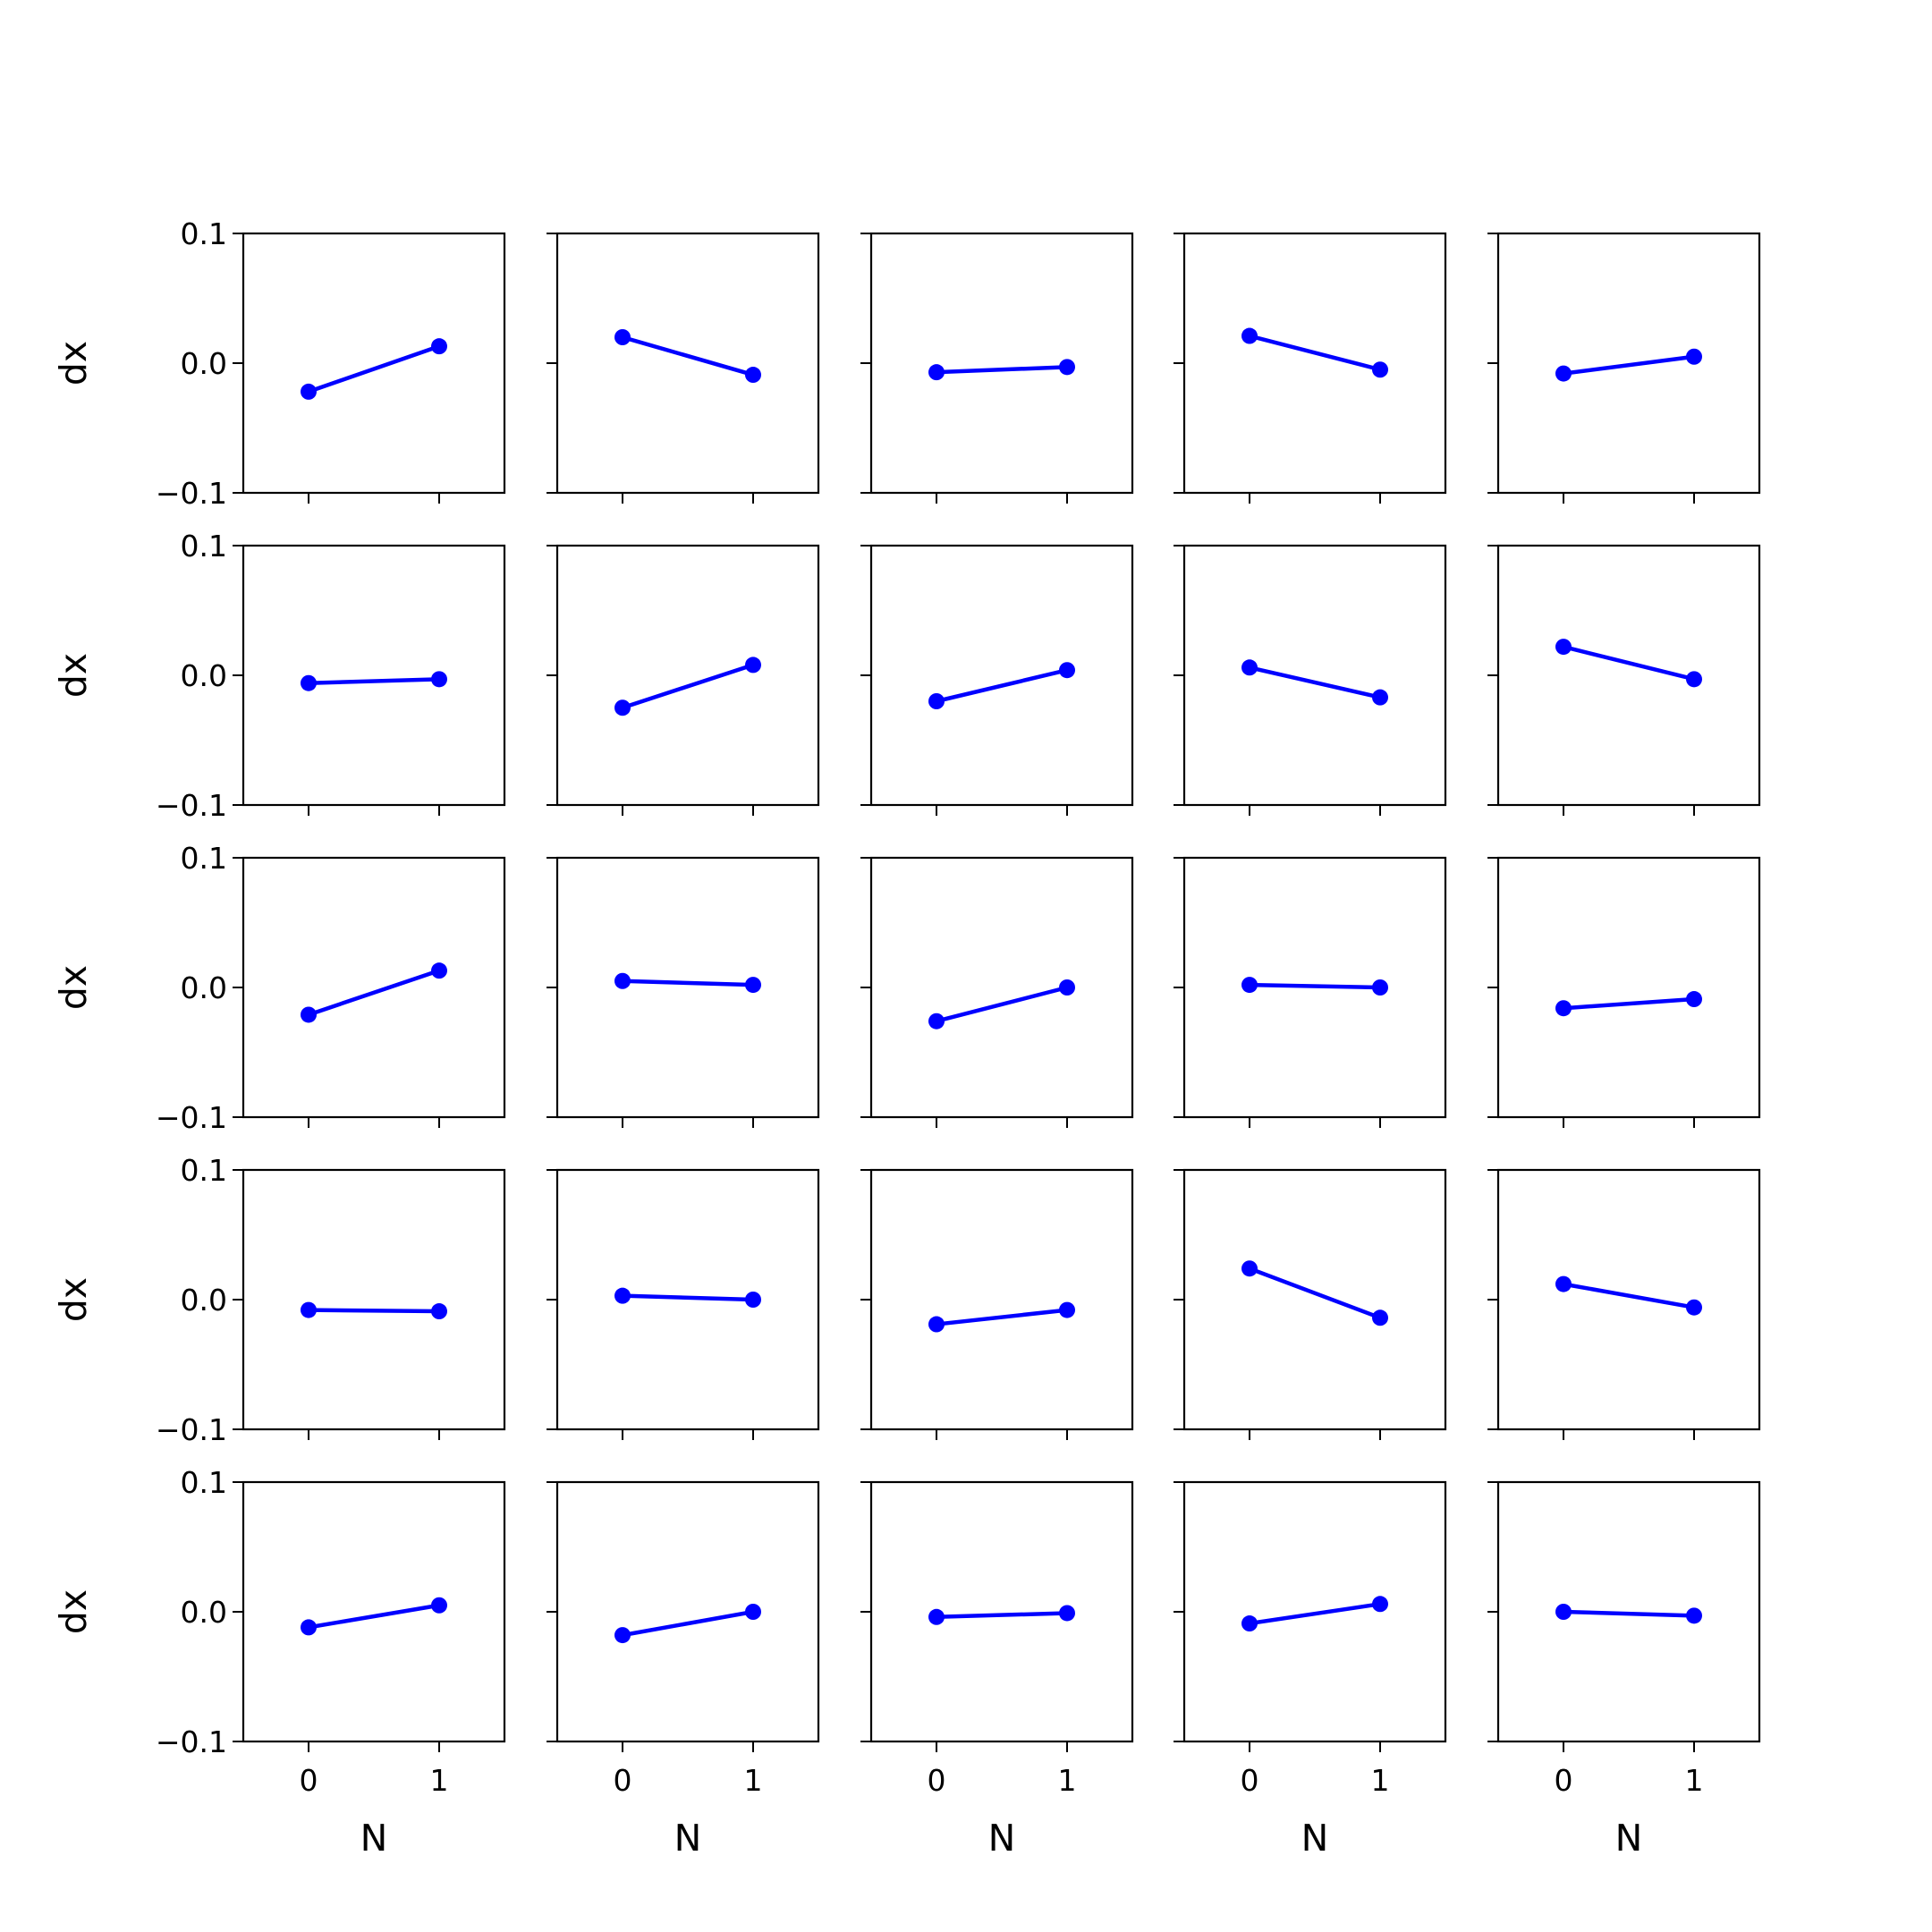 This screenshot has width=1932, height=1932. What do you see at coordinates (279, 676) in the screenshot?
I see `subplot-r2-c1: −0.1 0.0 0.1 dx` at bounding box center [279, 676].